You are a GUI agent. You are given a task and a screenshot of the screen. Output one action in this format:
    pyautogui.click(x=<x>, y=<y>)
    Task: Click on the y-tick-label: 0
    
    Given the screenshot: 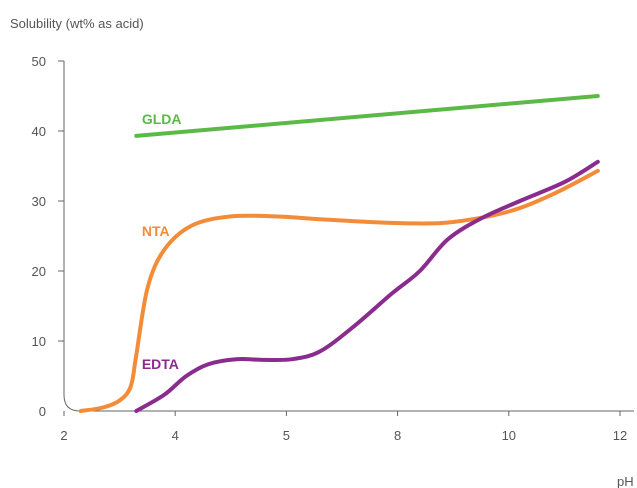 What is the action you would take?
    pyautogui.click(x=42, y=411)
    